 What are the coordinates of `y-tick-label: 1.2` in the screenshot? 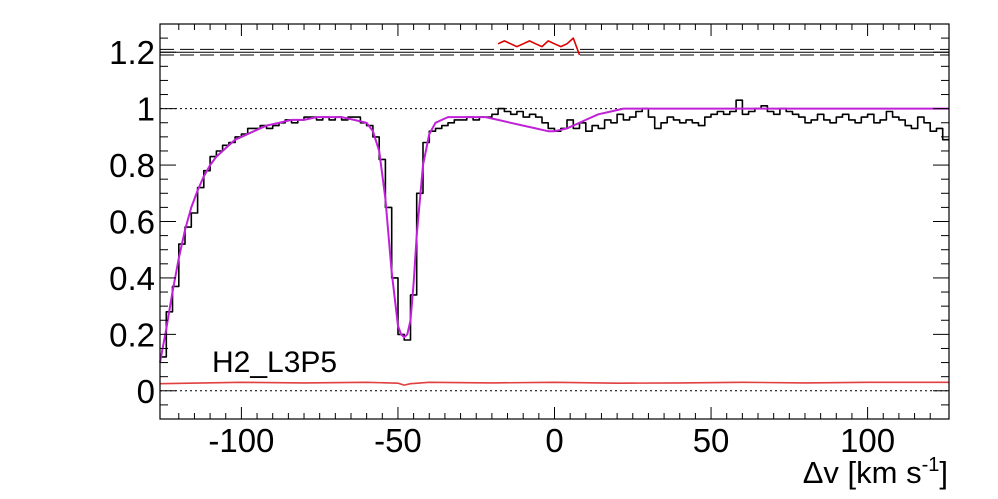 It's located at (132, 52).